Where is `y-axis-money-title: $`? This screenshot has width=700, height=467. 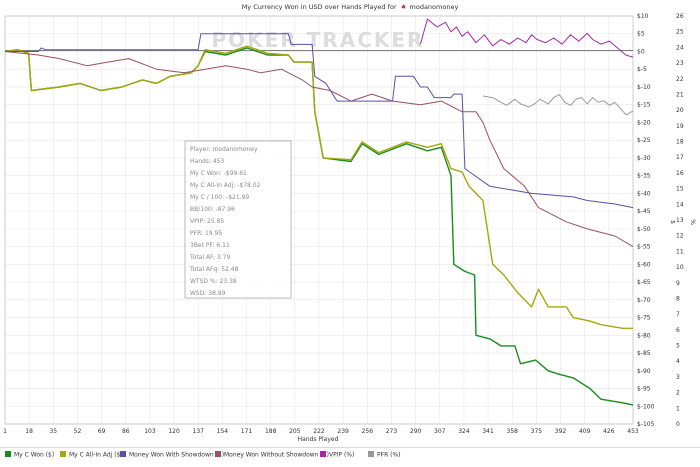 y-axis-money-title: $ is located at coordinates (672, 222).